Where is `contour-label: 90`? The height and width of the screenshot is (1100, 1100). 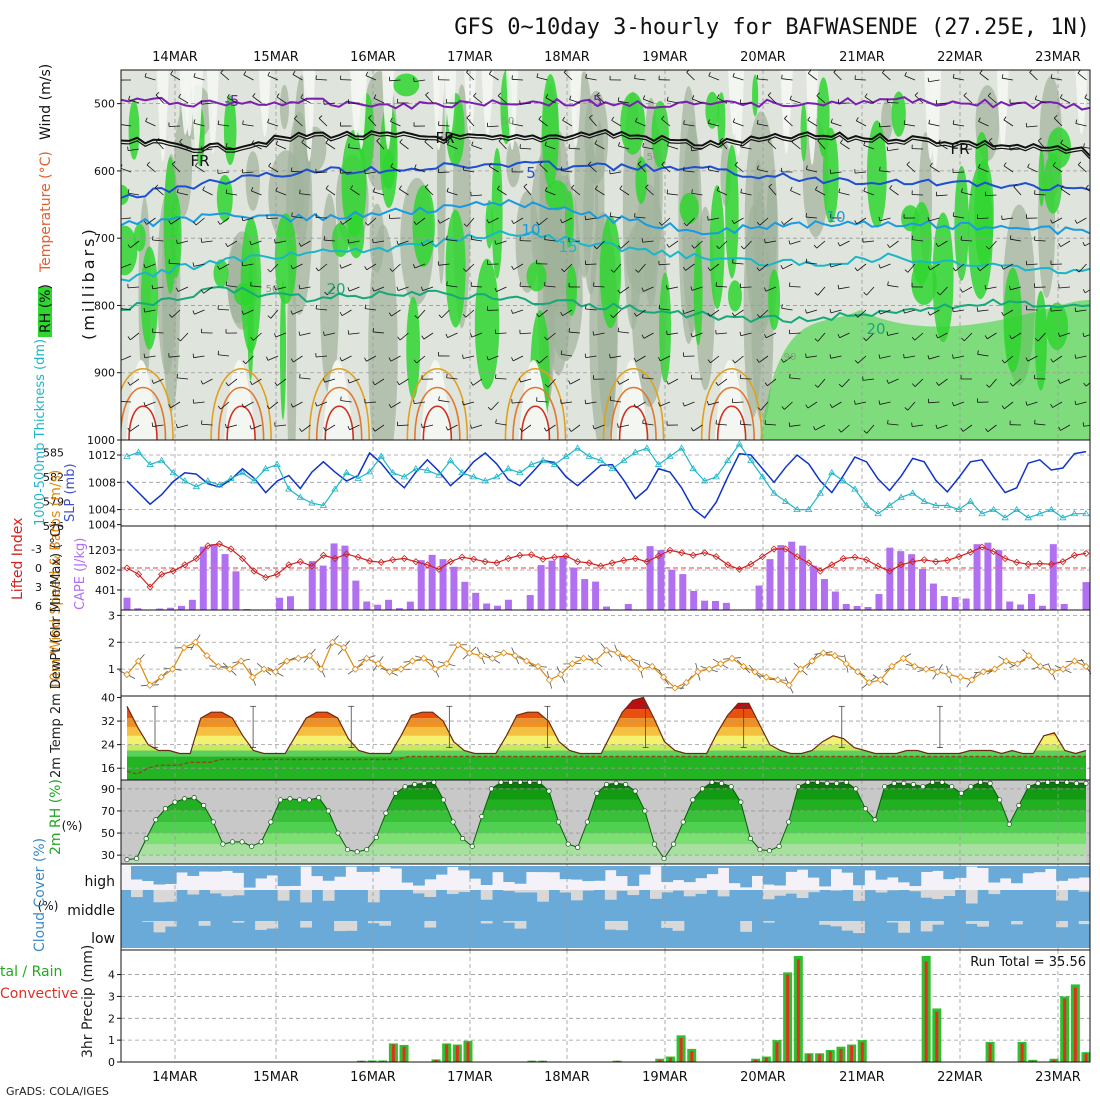
contour-label: 90 is located at coordinates (790, 357).